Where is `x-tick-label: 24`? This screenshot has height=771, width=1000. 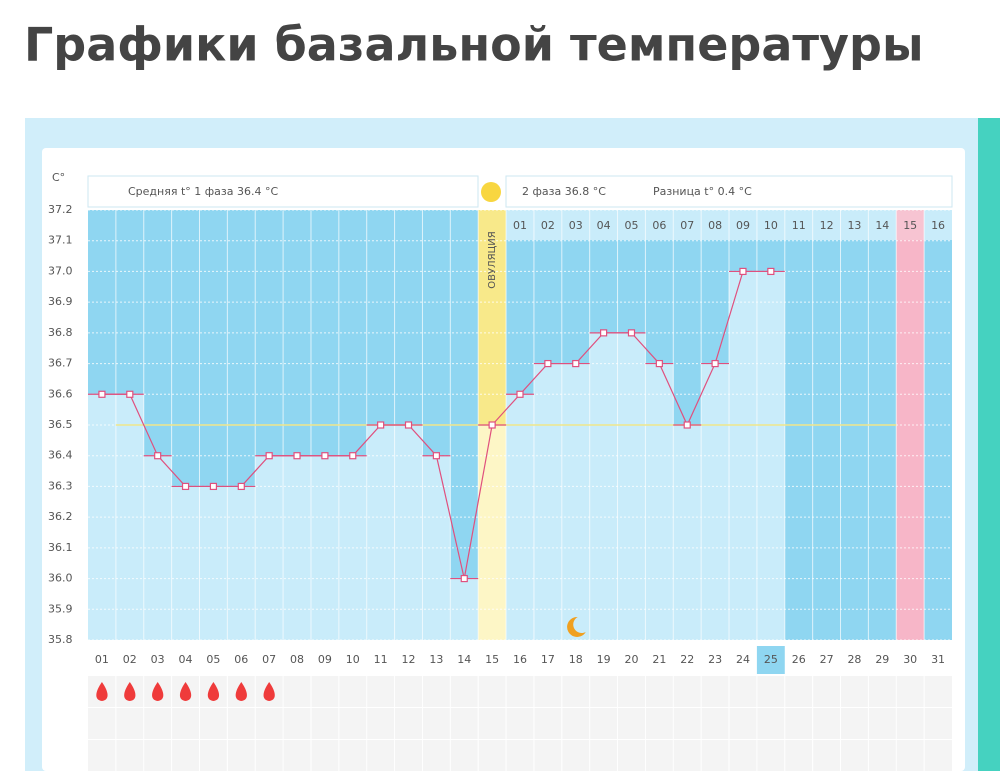
x-tick-label: 24 is located at coordinates (743, 659).